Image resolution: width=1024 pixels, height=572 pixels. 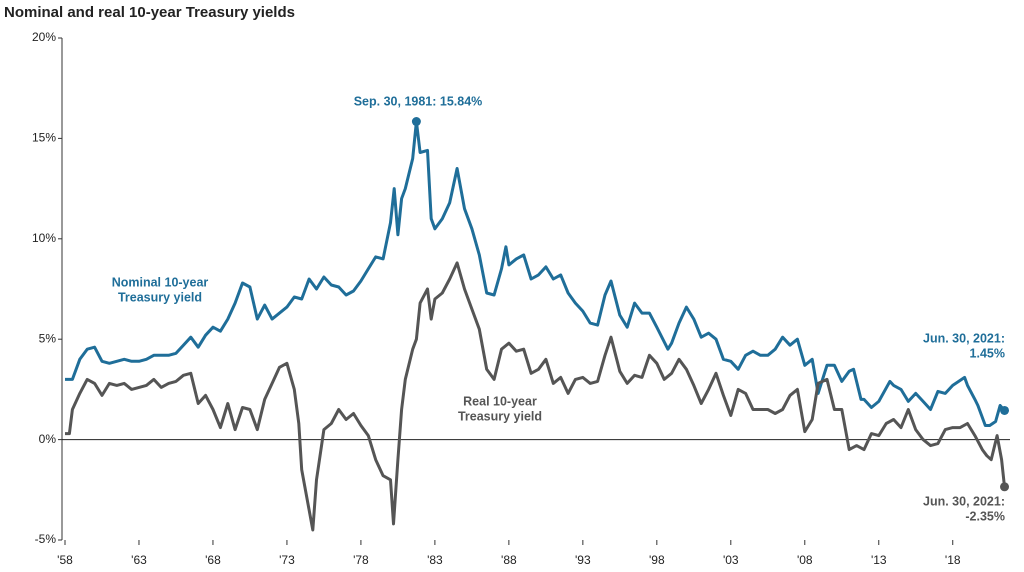 I want to click on annotation: -2.35%, so click(x=985, y=516).